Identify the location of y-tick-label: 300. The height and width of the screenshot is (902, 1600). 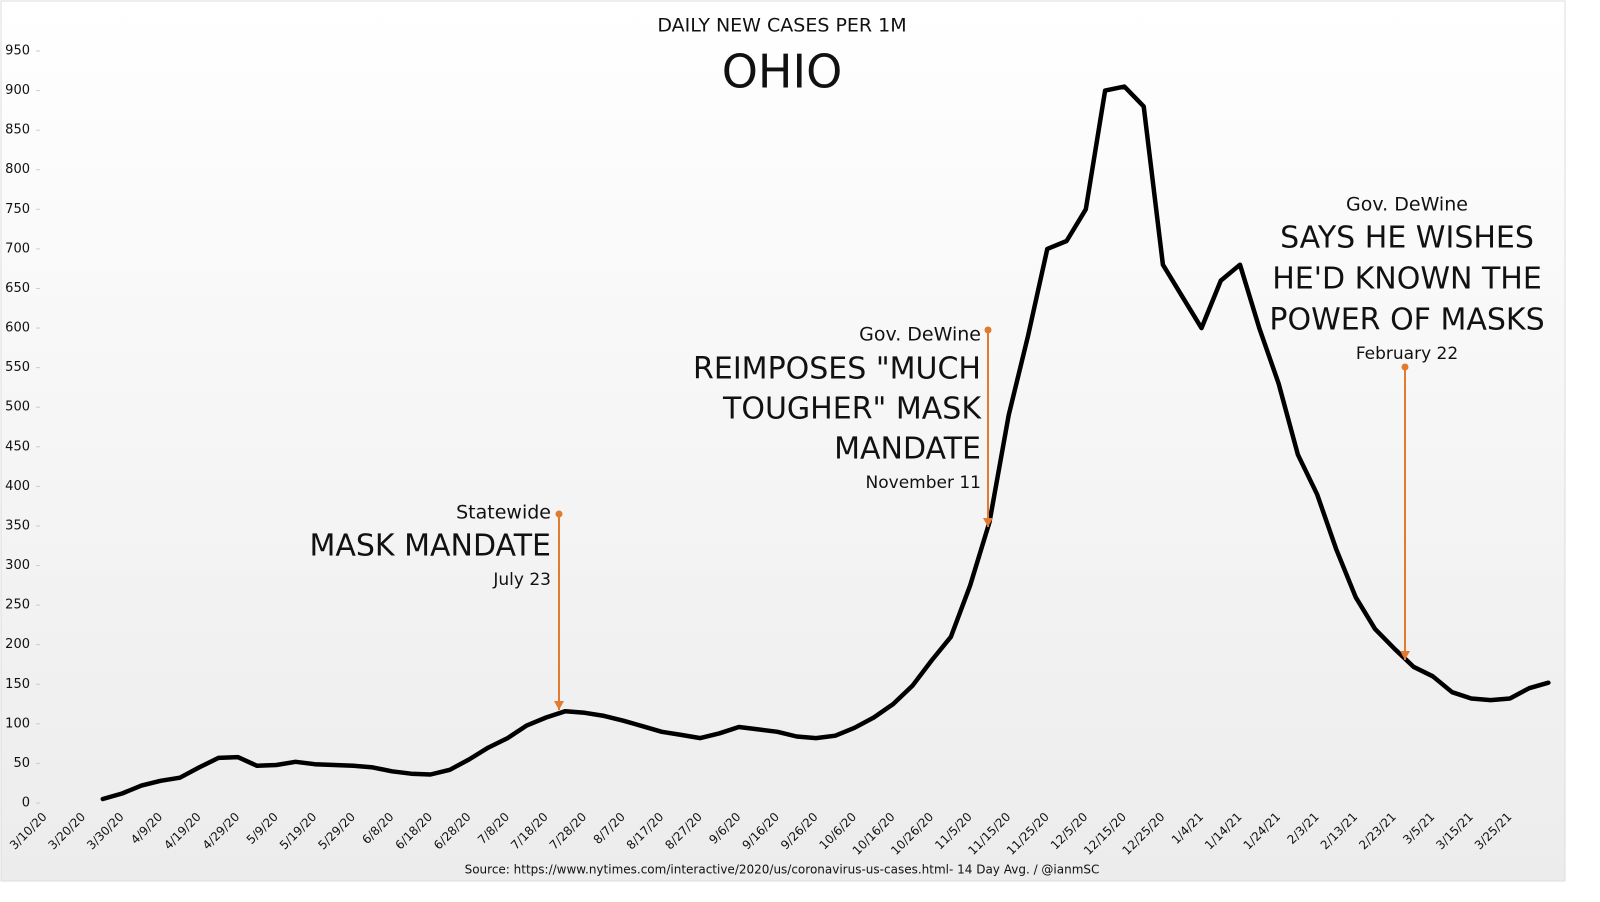
(17, 565).